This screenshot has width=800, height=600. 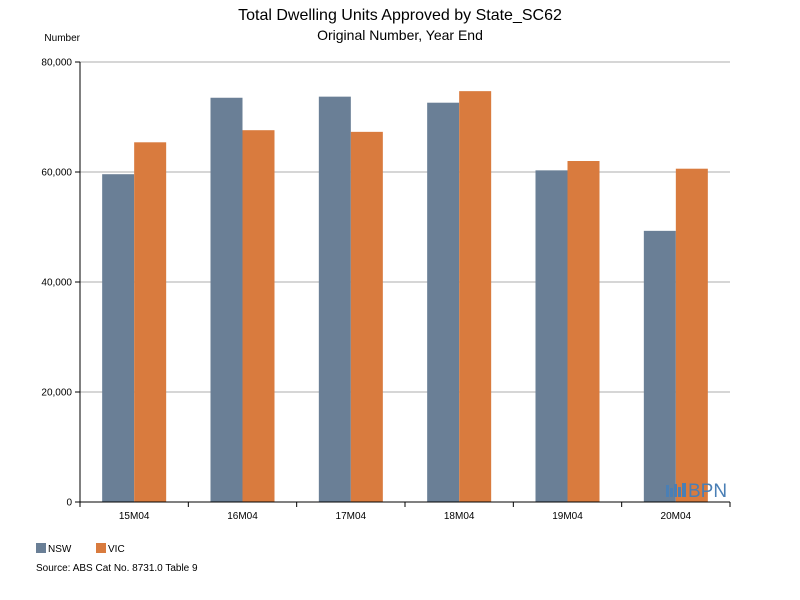 What do you see at coordinates (659, 366) in the screenshot?
I see `bar-nsw-20m04` at bounding box center [659, 366].